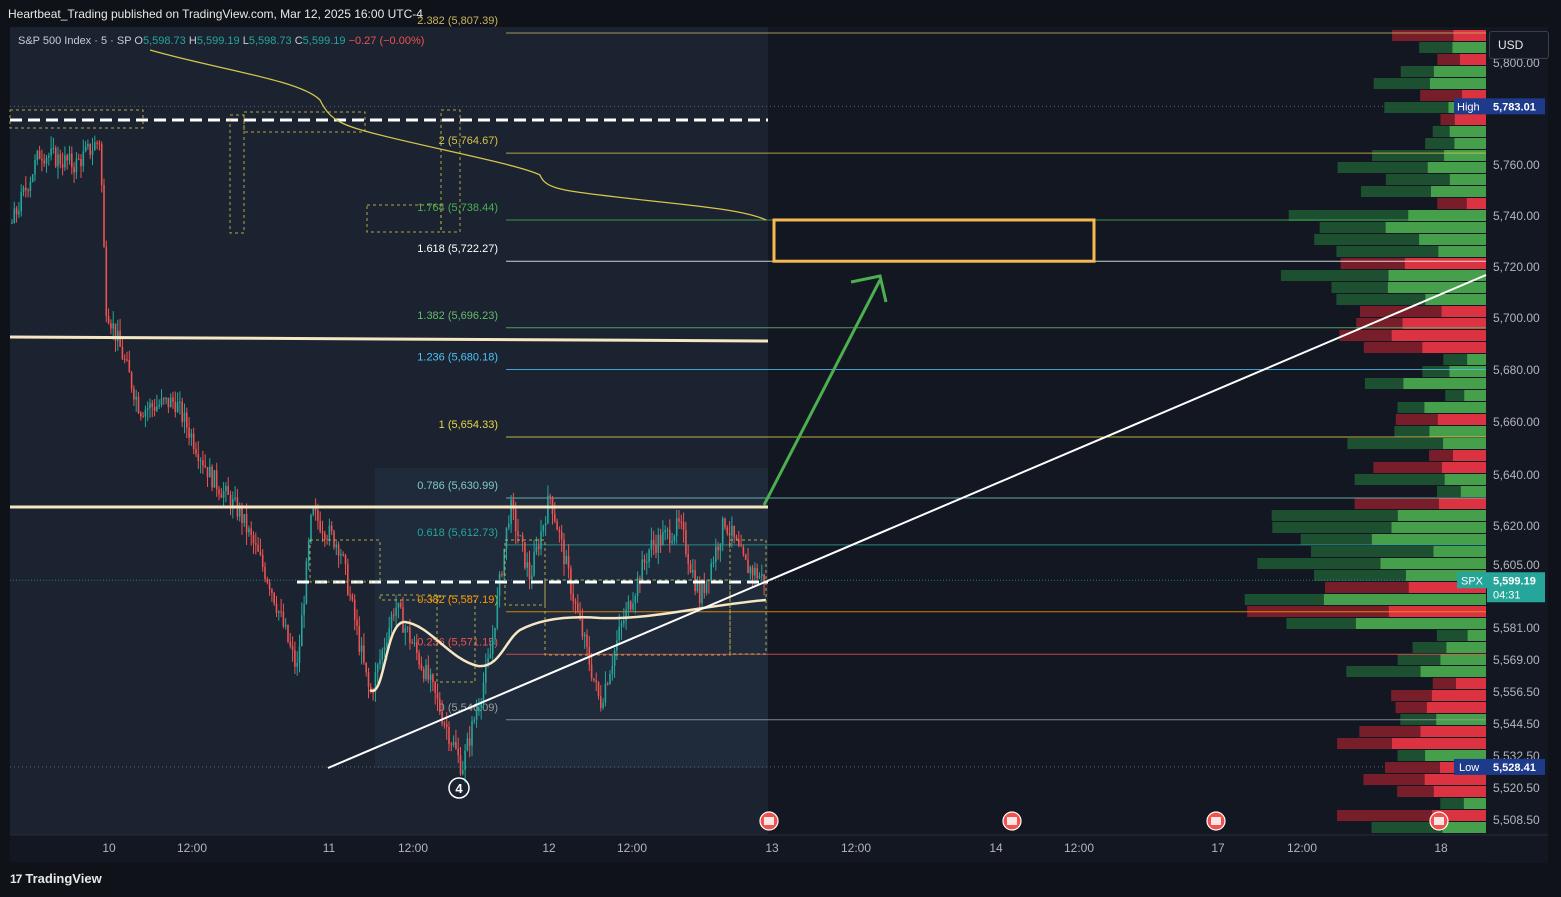  What do you see at coordinates (1469, 768) in the screenshot?
I see `low-tag-label: Low` at bounding box center [1469, 768].